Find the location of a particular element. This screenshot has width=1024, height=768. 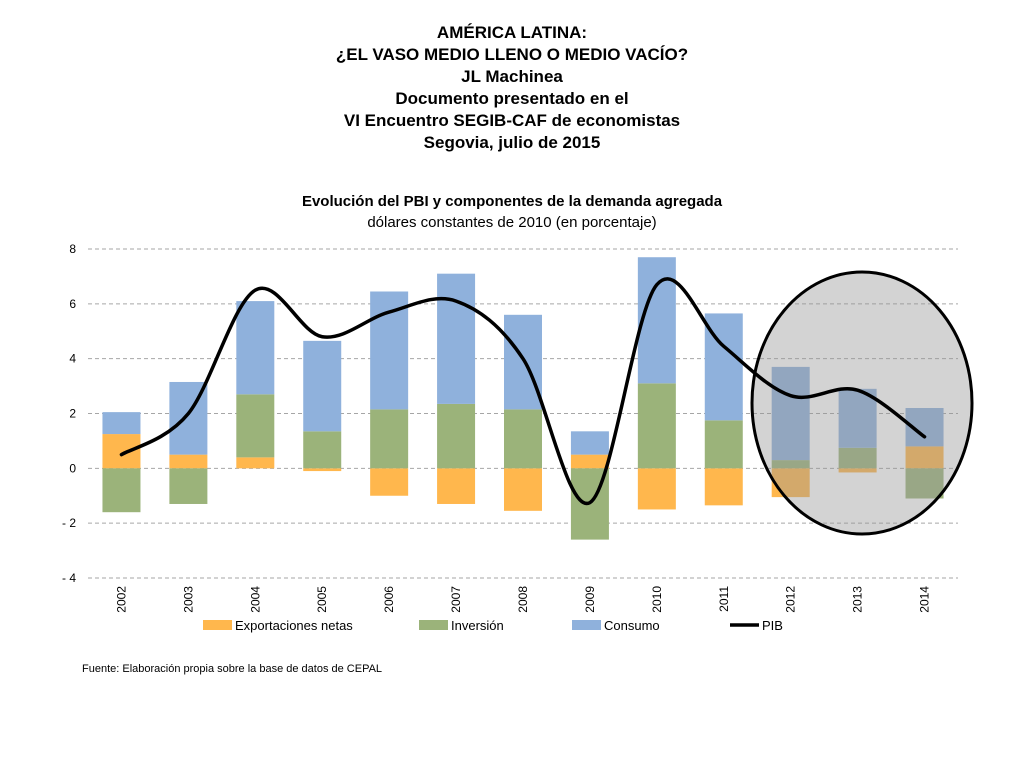

bar-exportaciones-netas-2009 is located at coordinates (589, 461).